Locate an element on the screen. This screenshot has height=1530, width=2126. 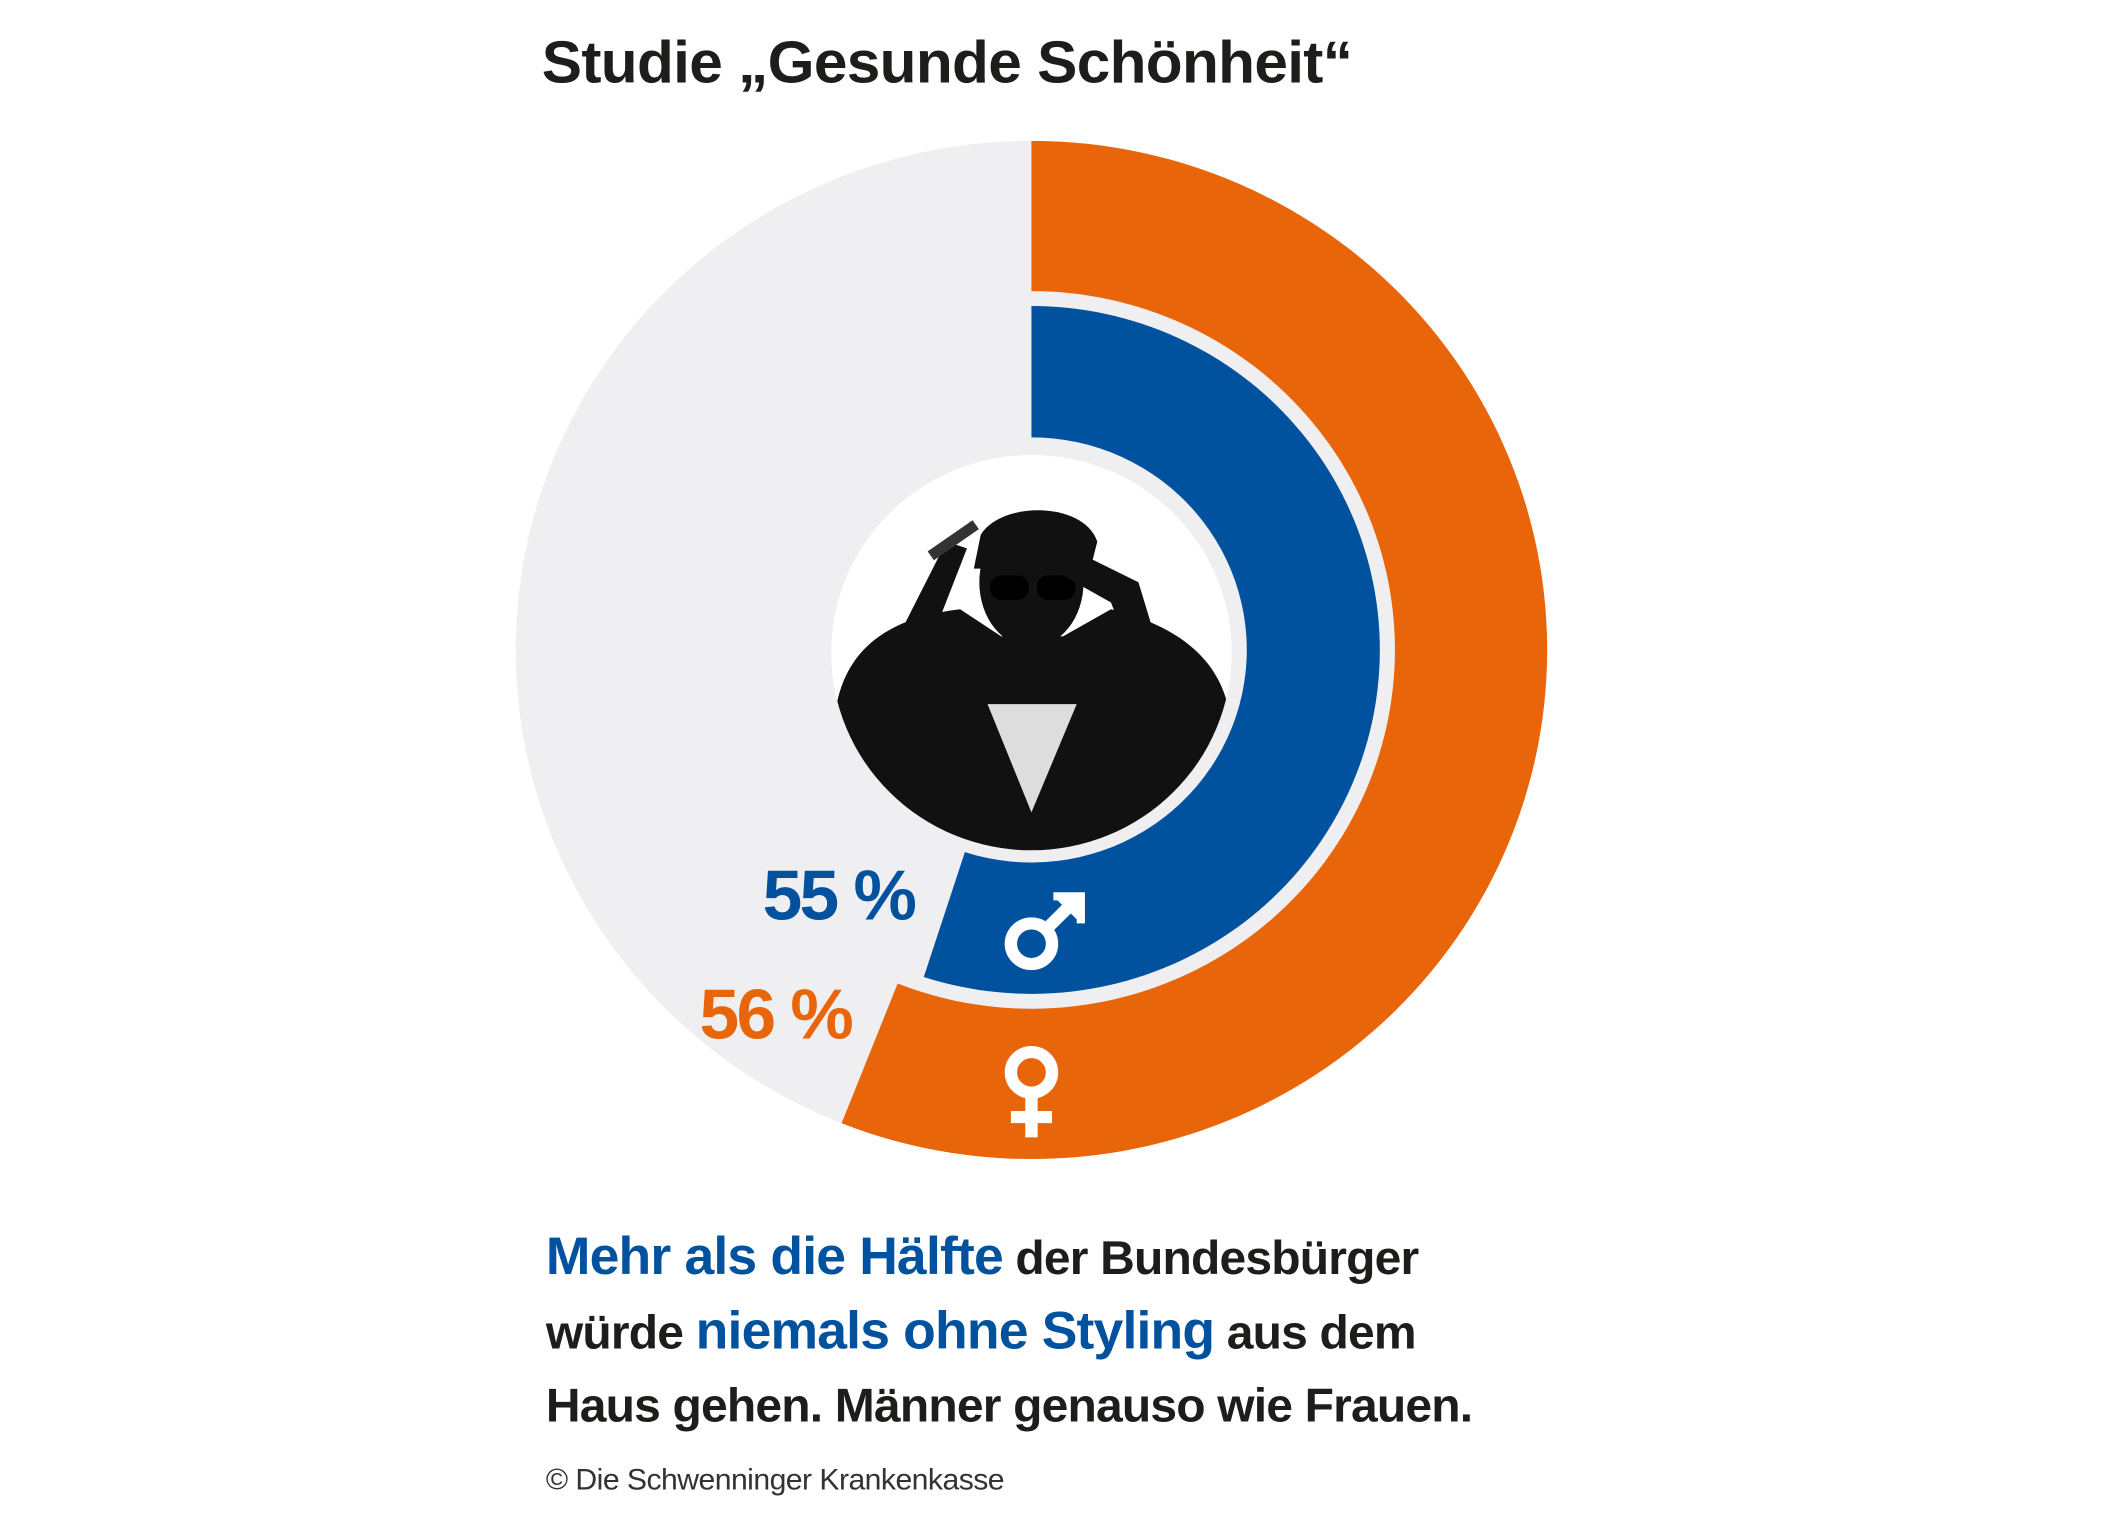
photo-man-combing-hair is located at coordinates (1031, 652).